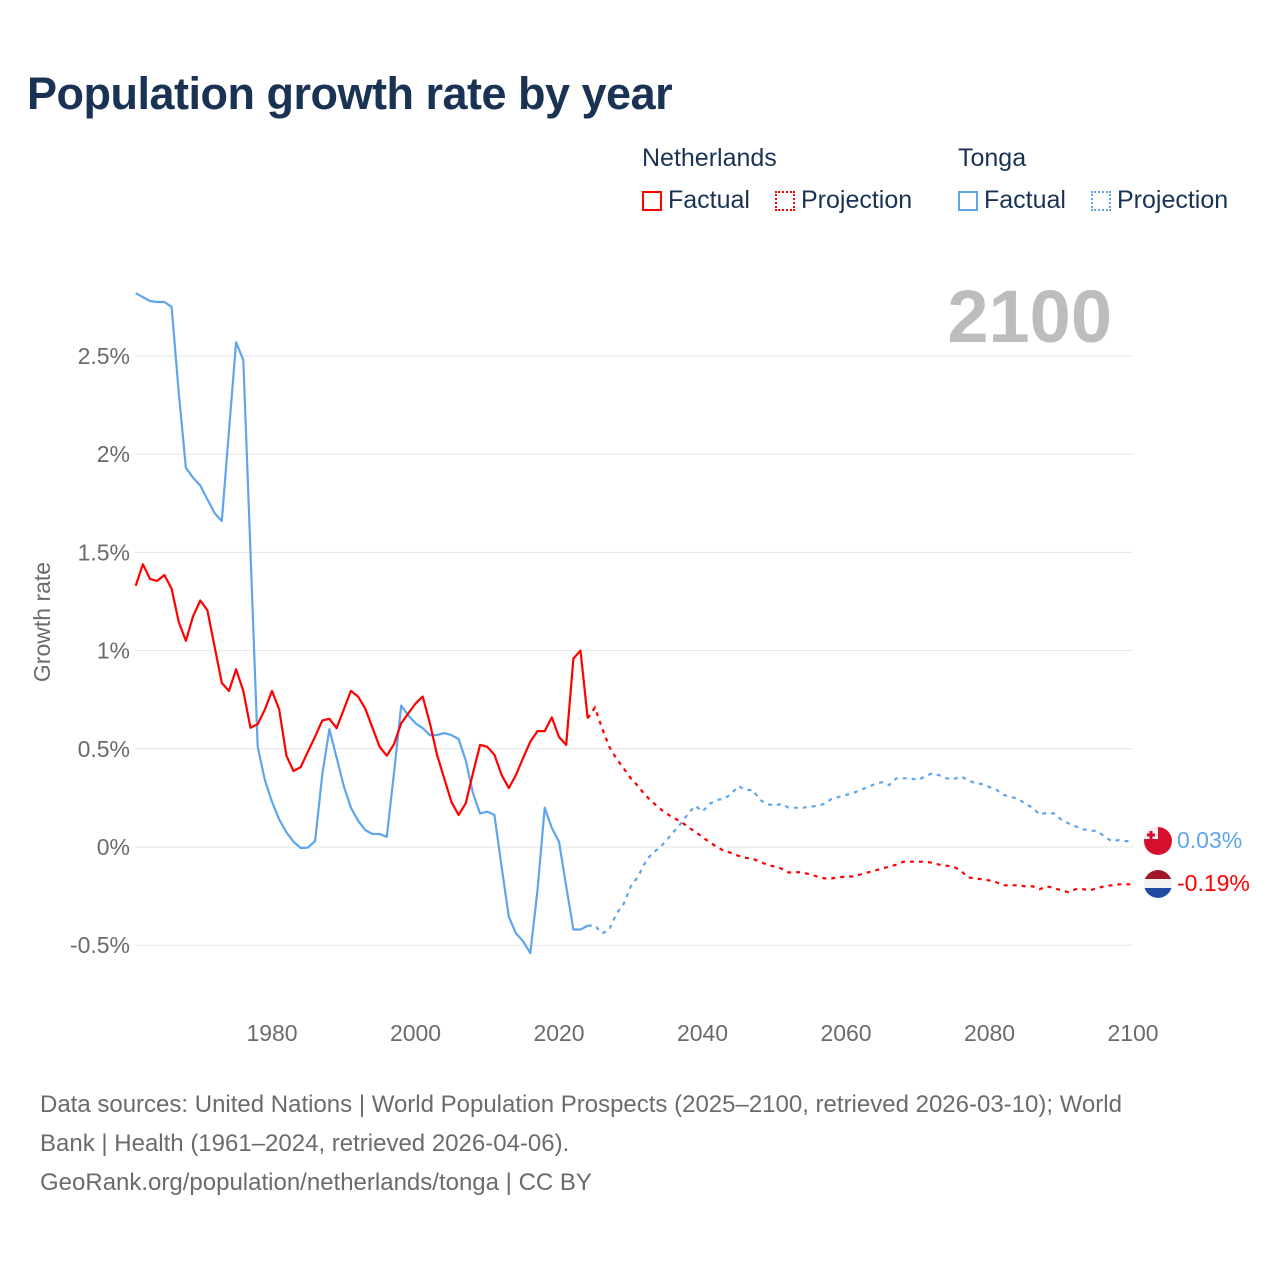  I want to click on legend-netherlands-projection: Projection, so click(843, 200).